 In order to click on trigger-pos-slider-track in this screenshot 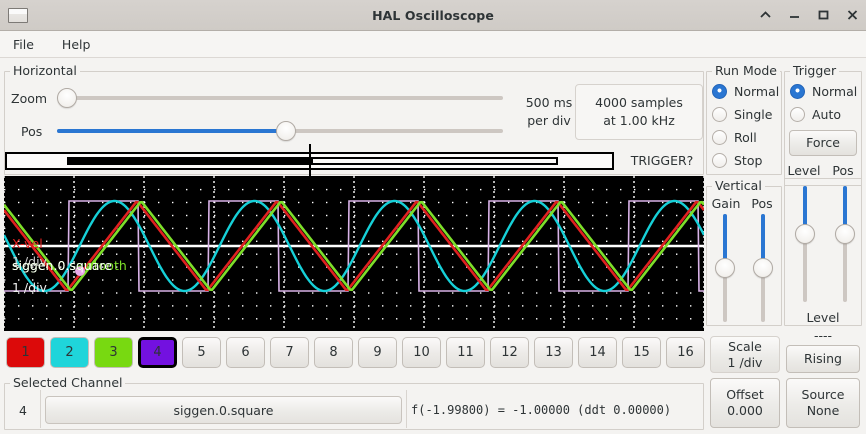, I will do `click(845, 244)`.